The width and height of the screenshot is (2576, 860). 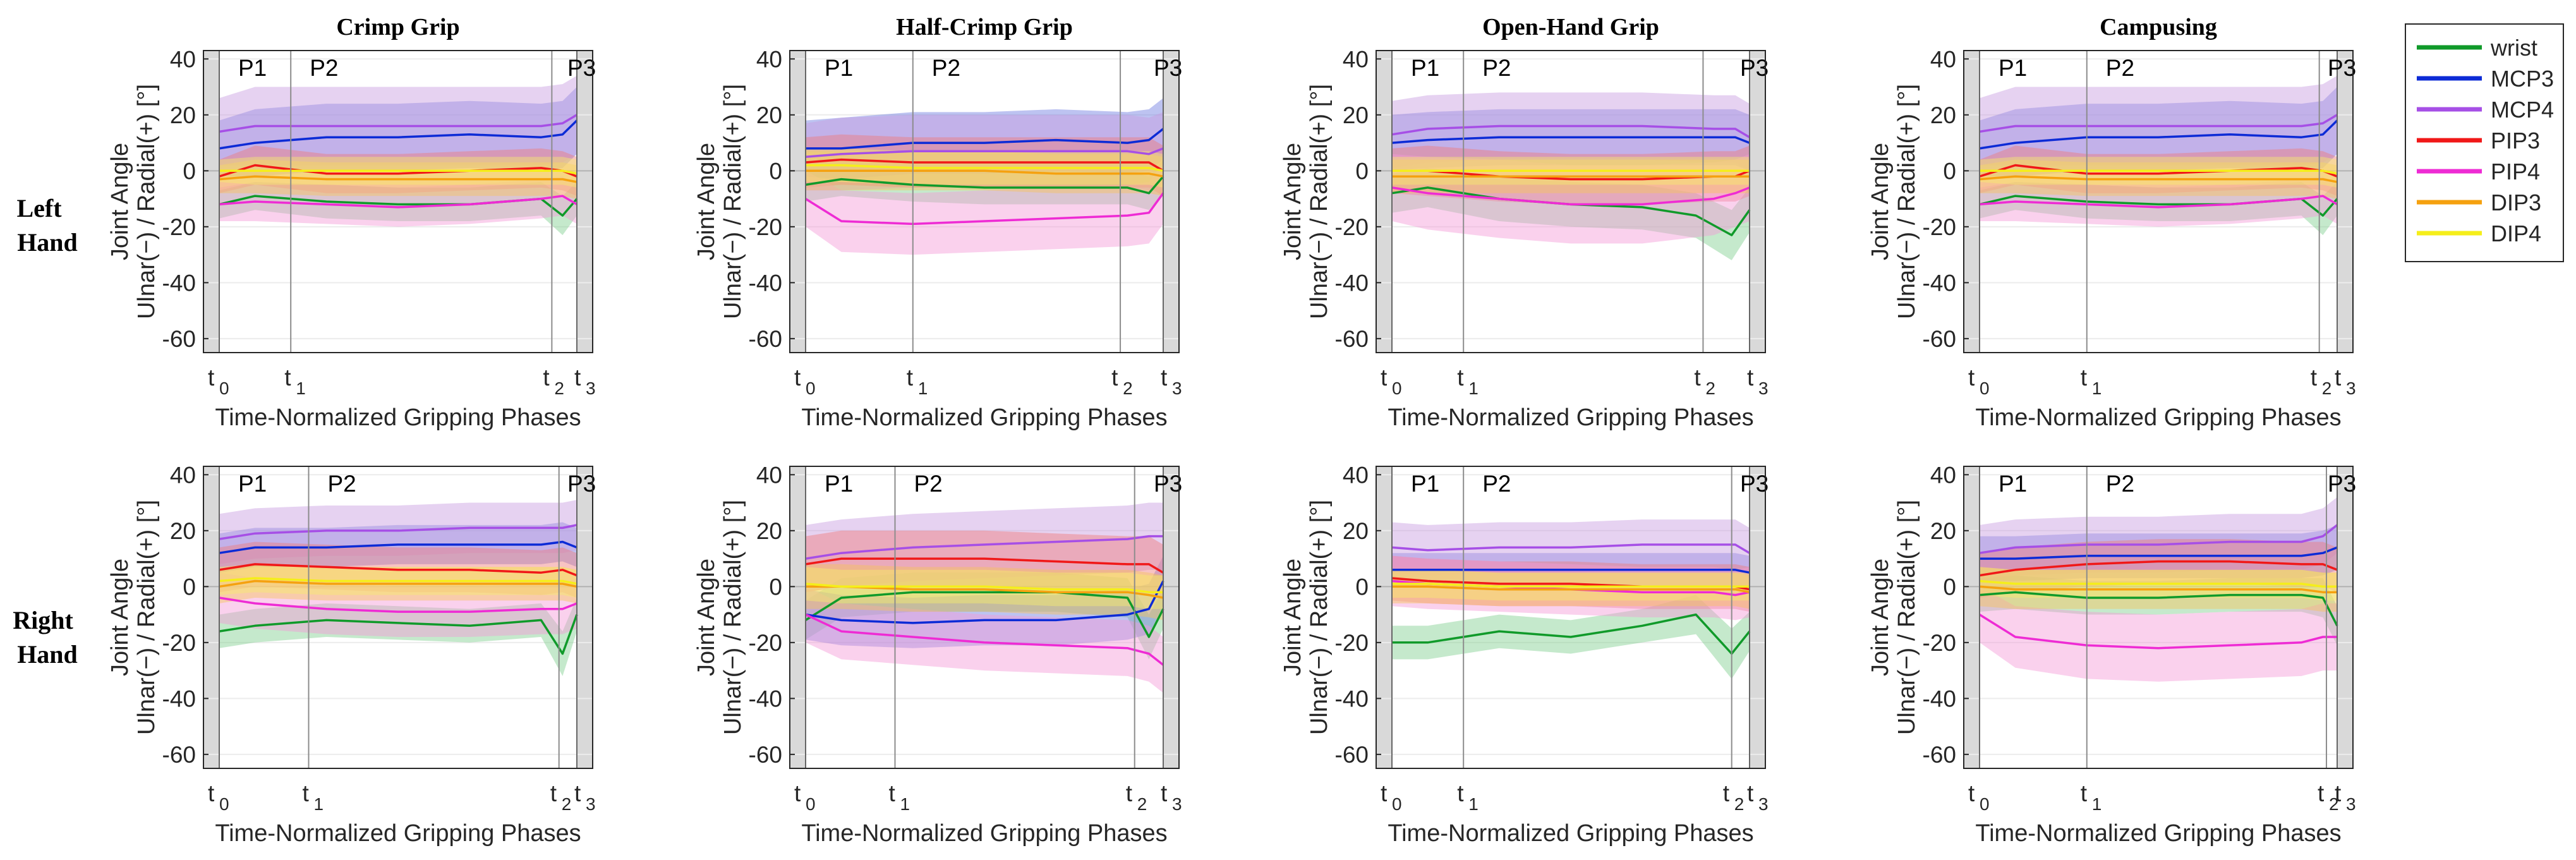 What do you see at coordinates (2484, 142) in the screenshot?
I see `legend: wrist MCP3 MCP4 PIP3 PIP4 DIP3 DIP4` at bounding box center [2484, 142].